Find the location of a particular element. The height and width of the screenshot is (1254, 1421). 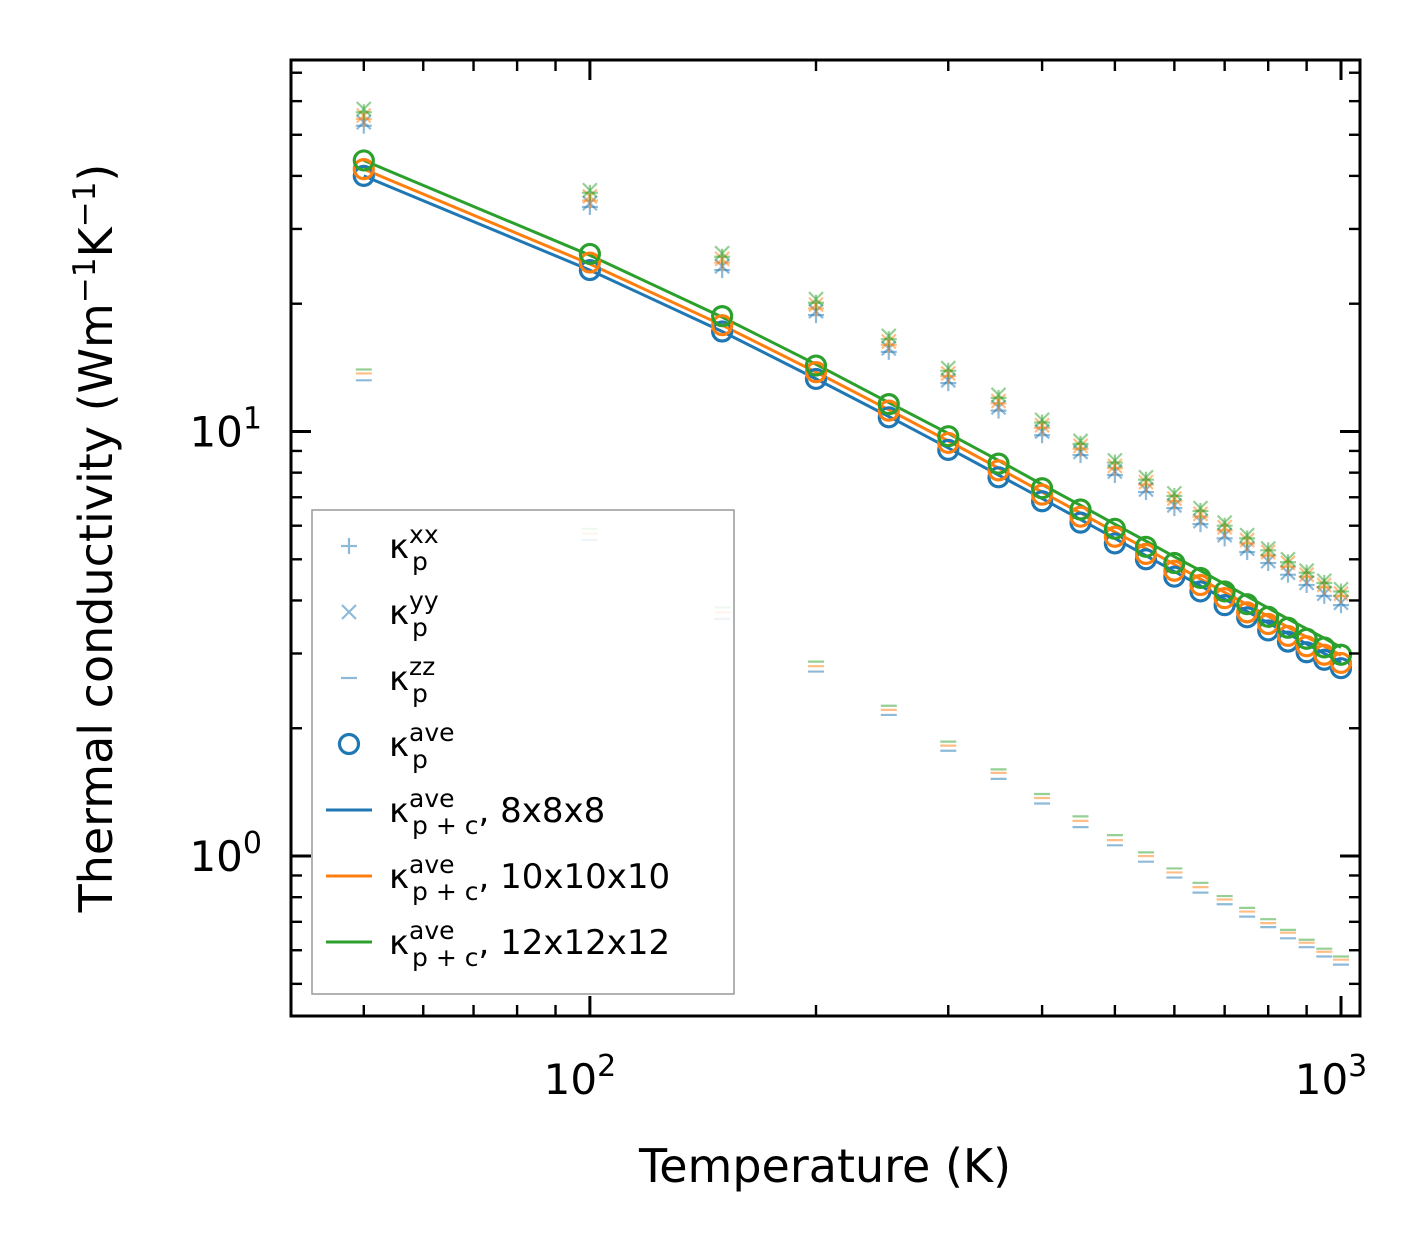

x-axis-title: Temperature (K) is located at coordinates (824, 1166).